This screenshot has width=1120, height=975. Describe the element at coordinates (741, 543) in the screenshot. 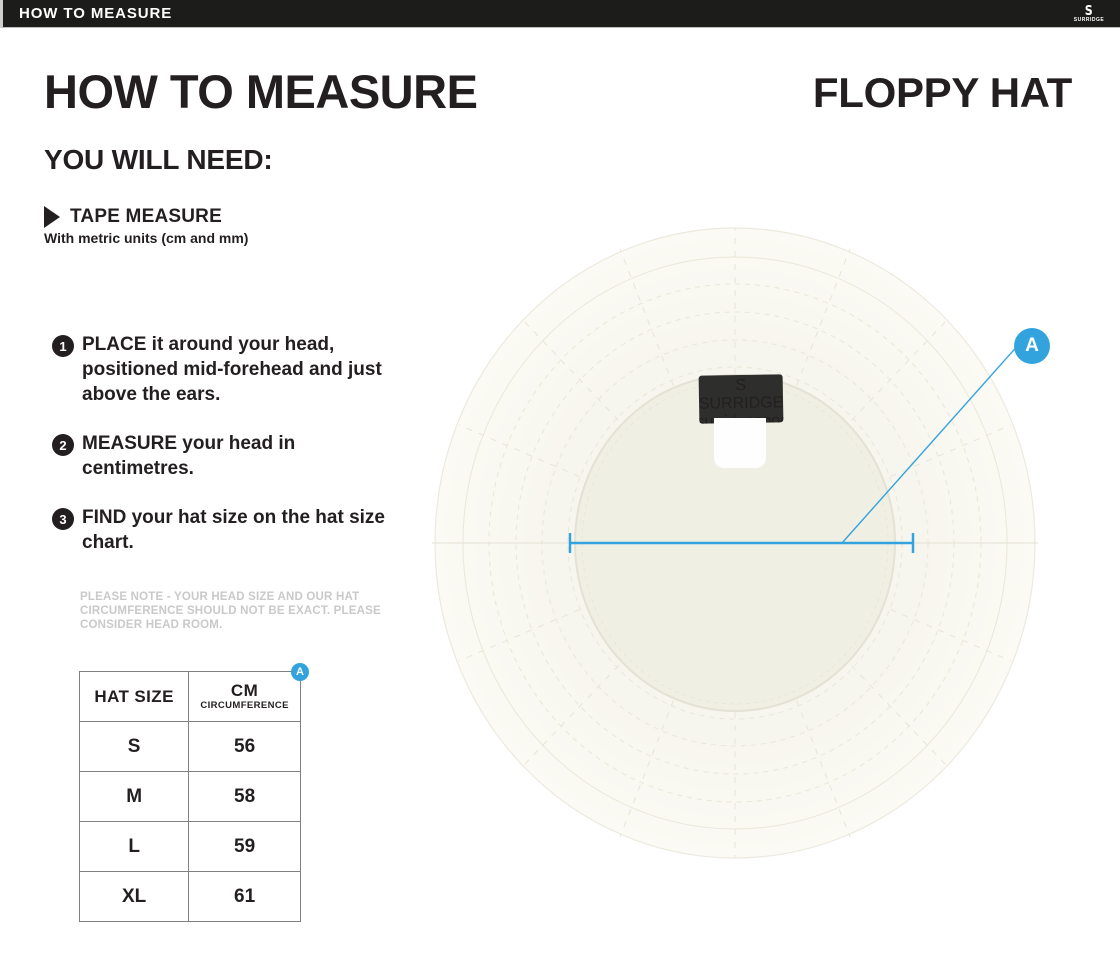

I see `measurement-line-a` at that location.